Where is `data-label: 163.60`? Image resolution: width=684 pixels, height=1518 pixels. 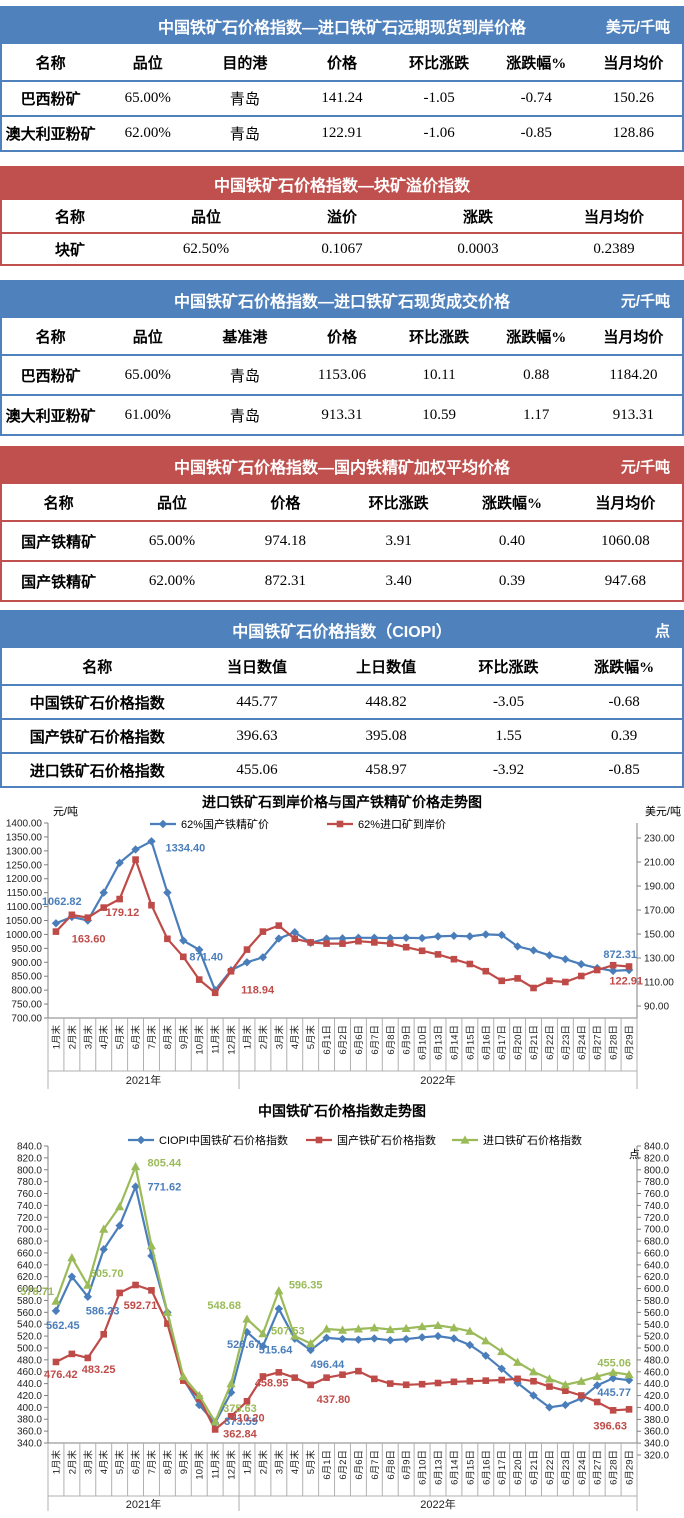
data-label: 163.60 is located at coordinates (89, 940).